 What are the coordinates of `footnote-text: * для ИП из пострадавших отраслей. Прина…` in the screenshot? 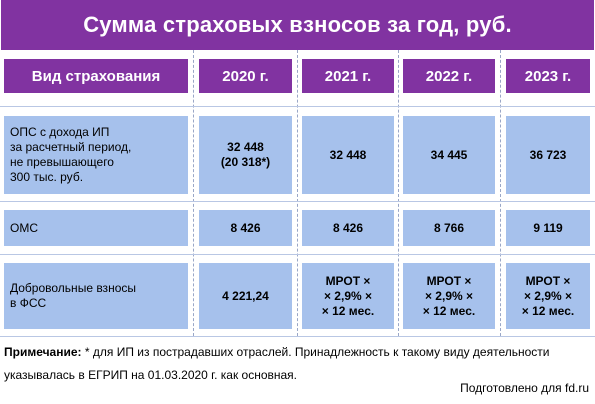 It's located at (277, 363).